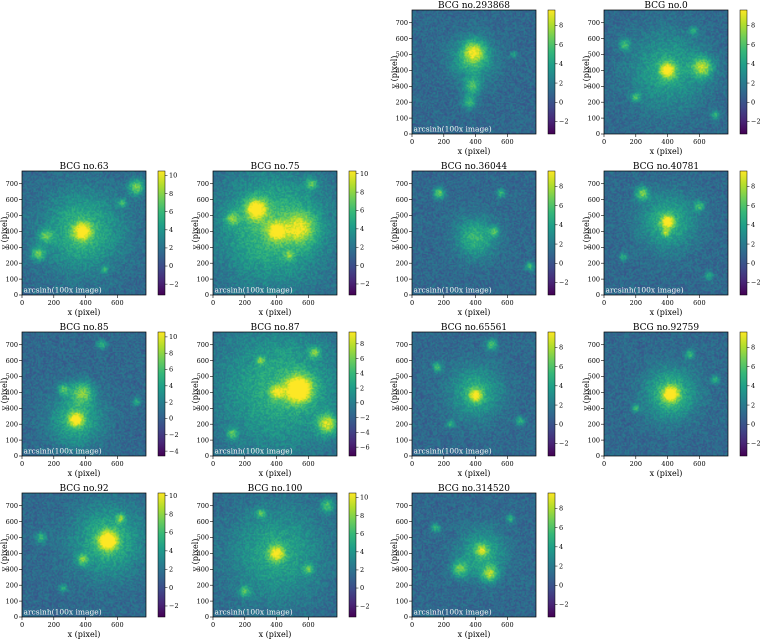 This screenshot has height=643, width=760. Describe the element at coordinates (275, 312) in the screenshot. I see `x-axis-label: x (pixel)` at that location.